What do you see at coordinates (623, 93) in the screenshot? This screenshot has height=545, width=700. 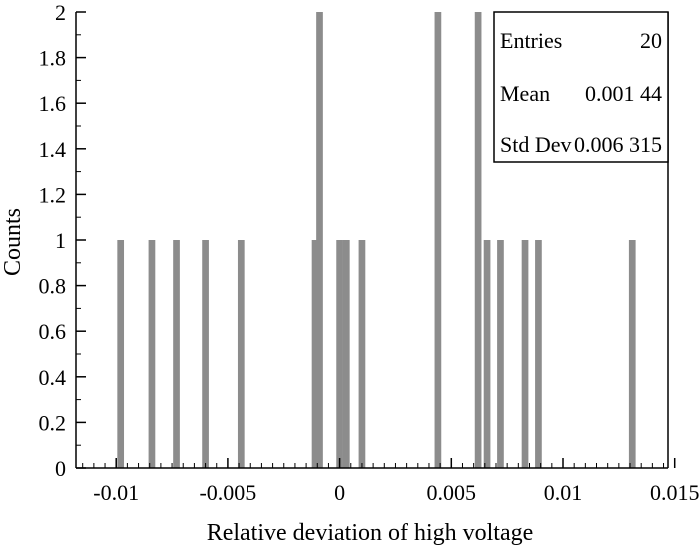 I see `stats-mean-value: 0.001 44` at bounding box center [623, 93].